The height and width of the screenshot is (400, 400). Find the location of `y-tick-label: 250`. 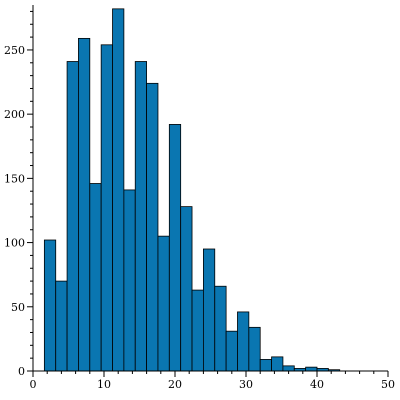

y-tick-label: 250 is located at coordinates (14, 50).